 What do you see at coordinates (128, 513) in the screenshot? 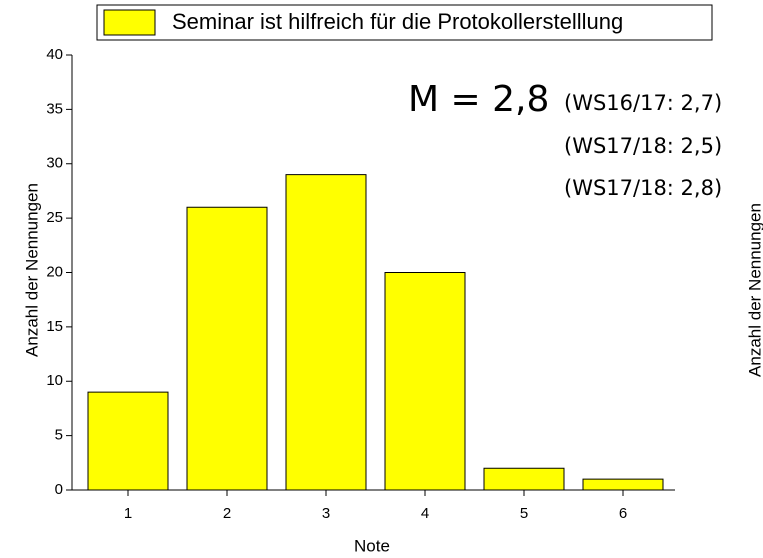
I see `x-tick-label: 1` at bounding box center [128, 513].